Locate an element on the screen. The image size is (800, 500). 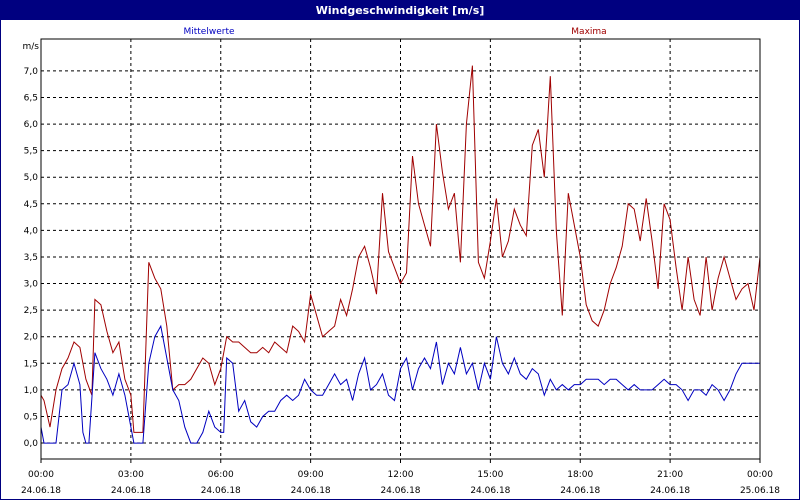
legend-entry-max: Maxima is located at coordinates (588, 32).